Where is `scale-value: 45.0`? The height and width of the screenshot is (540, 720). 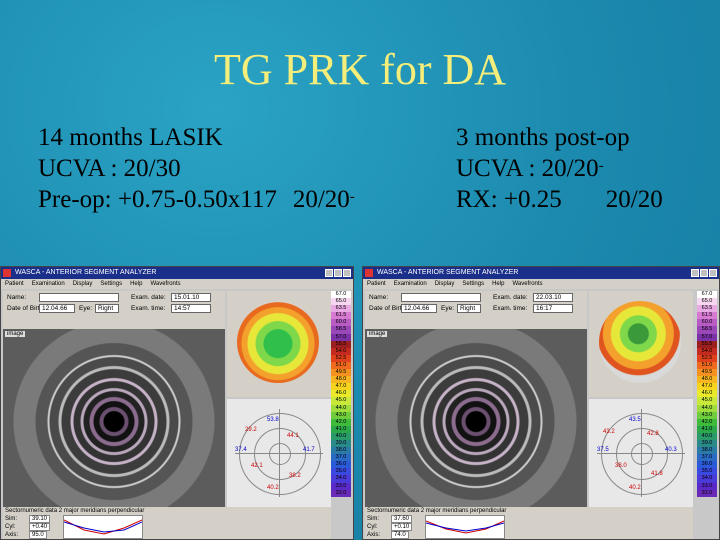
scale-value: 45.0 is located at coordinates (341, 401).